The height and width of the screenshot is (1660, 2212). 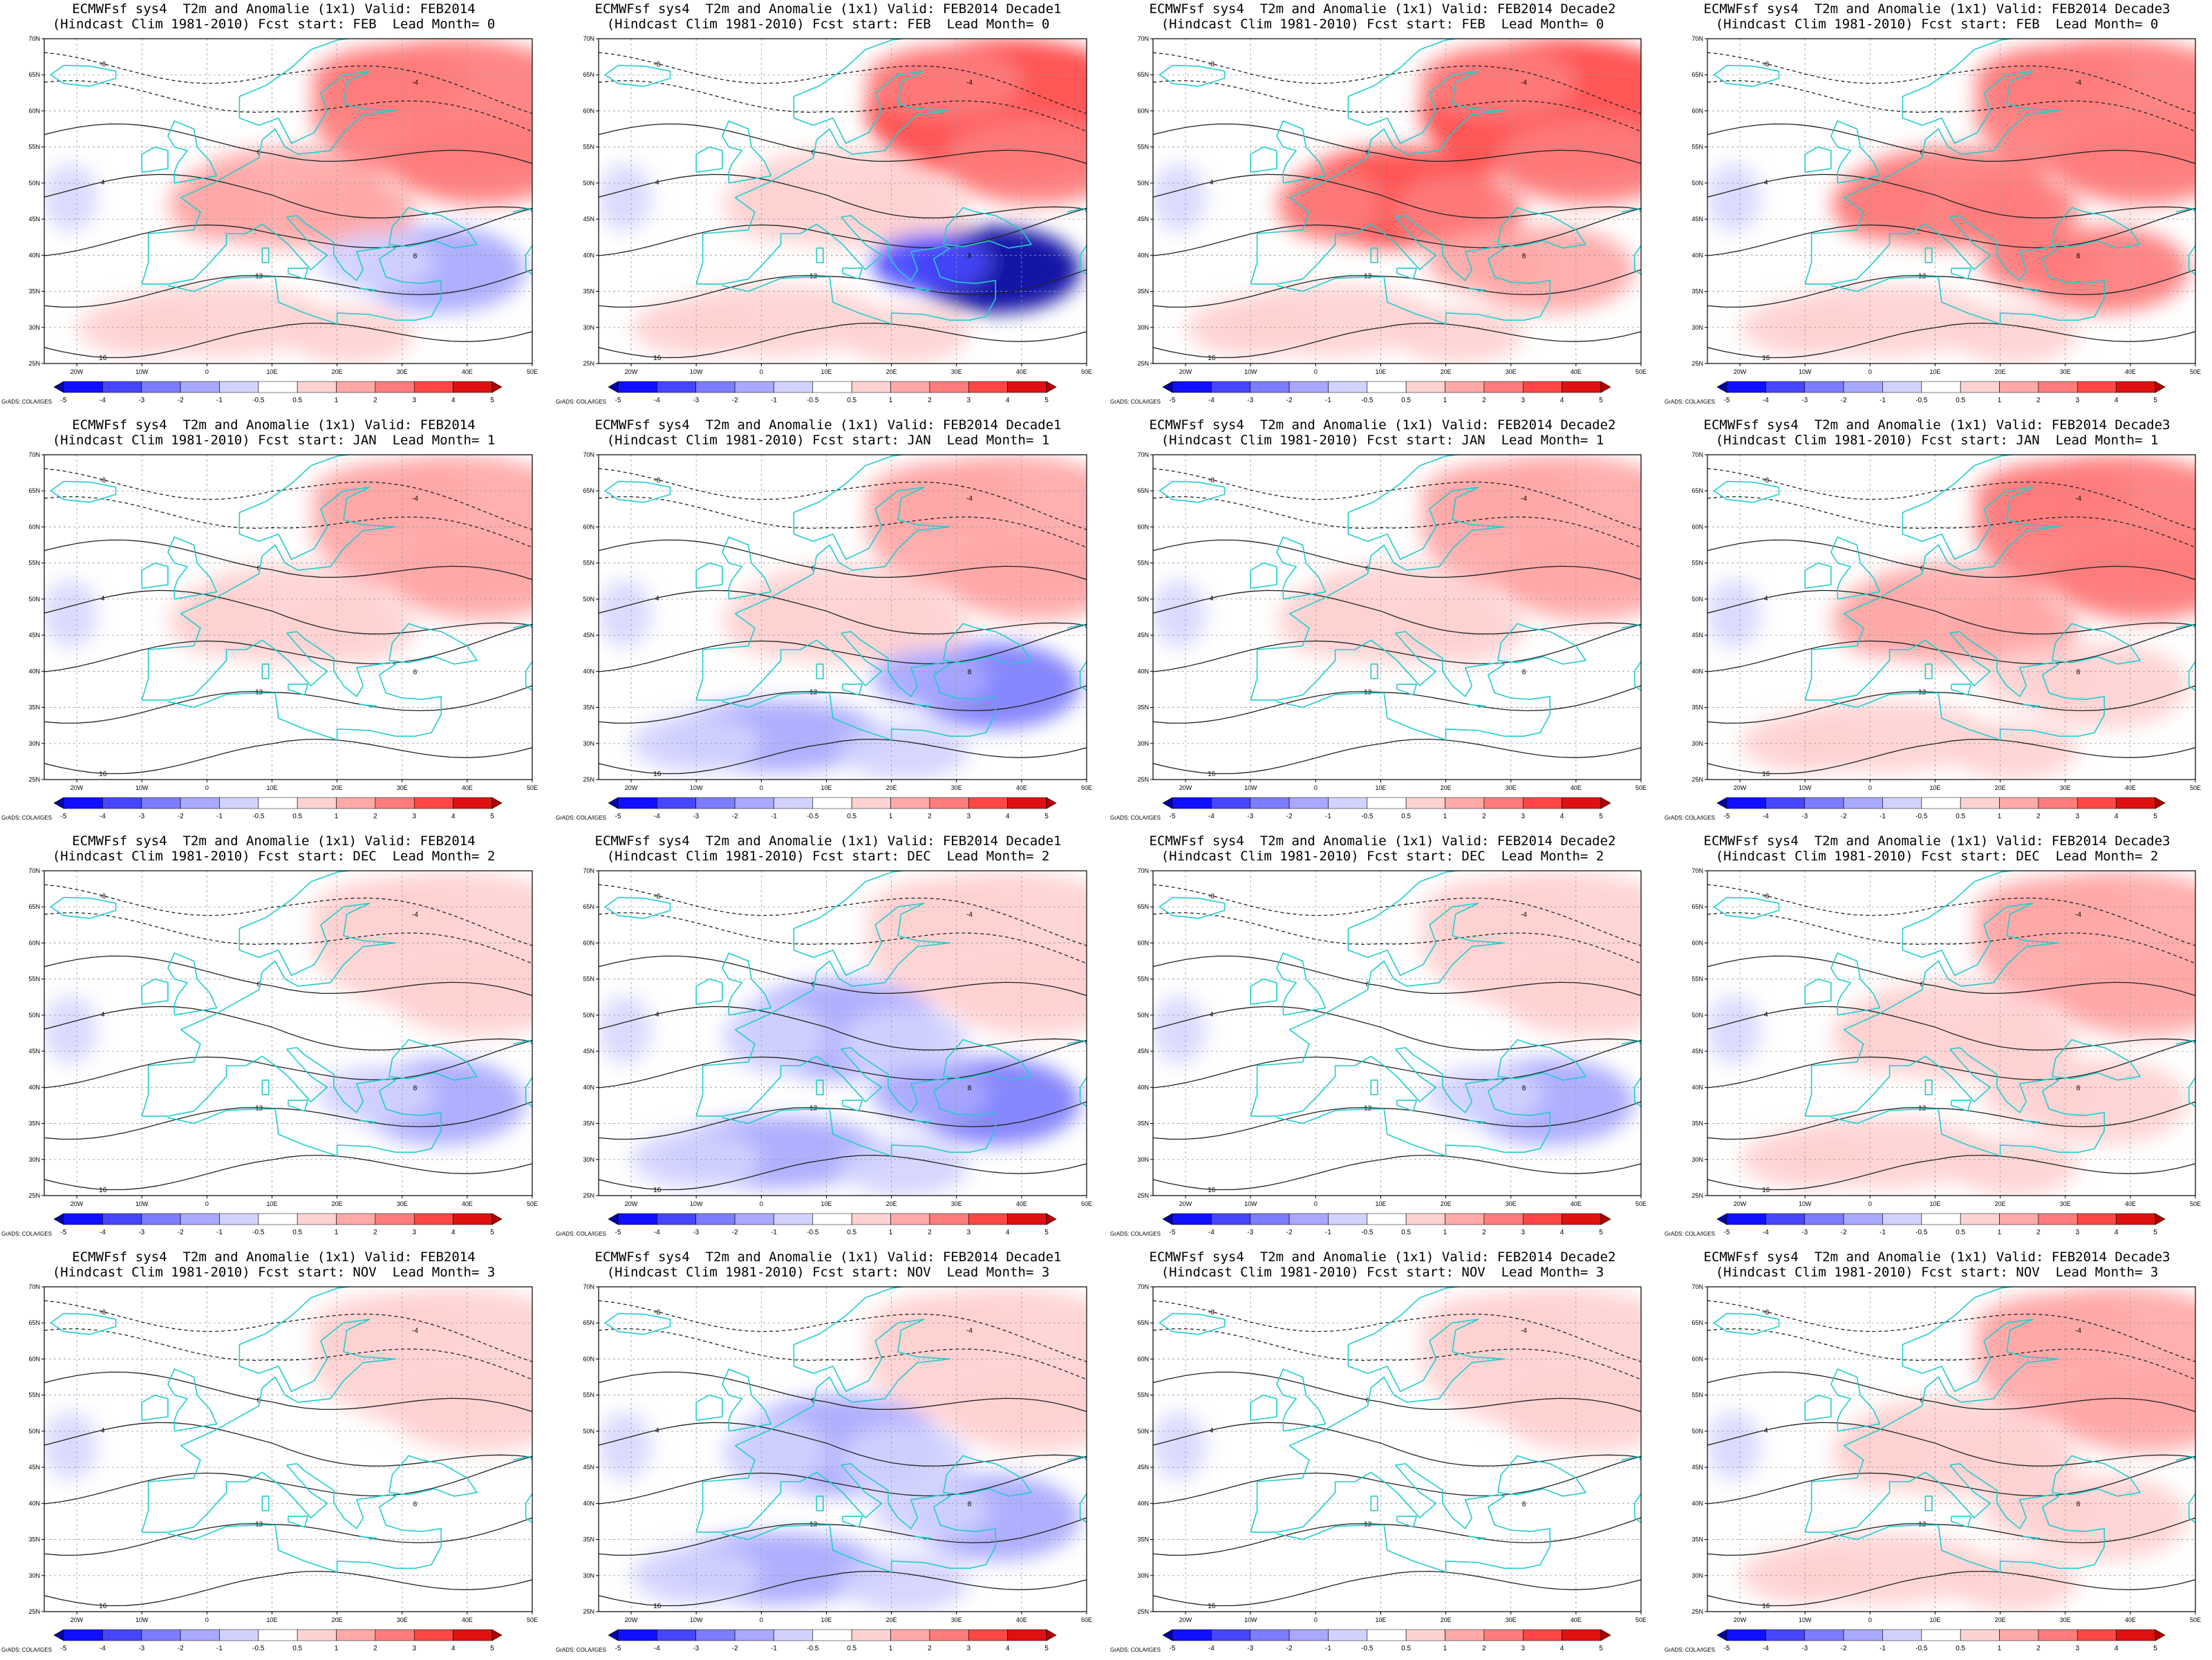 I want to click on lon-tick-label: 20E, so click(x=892, y=787).